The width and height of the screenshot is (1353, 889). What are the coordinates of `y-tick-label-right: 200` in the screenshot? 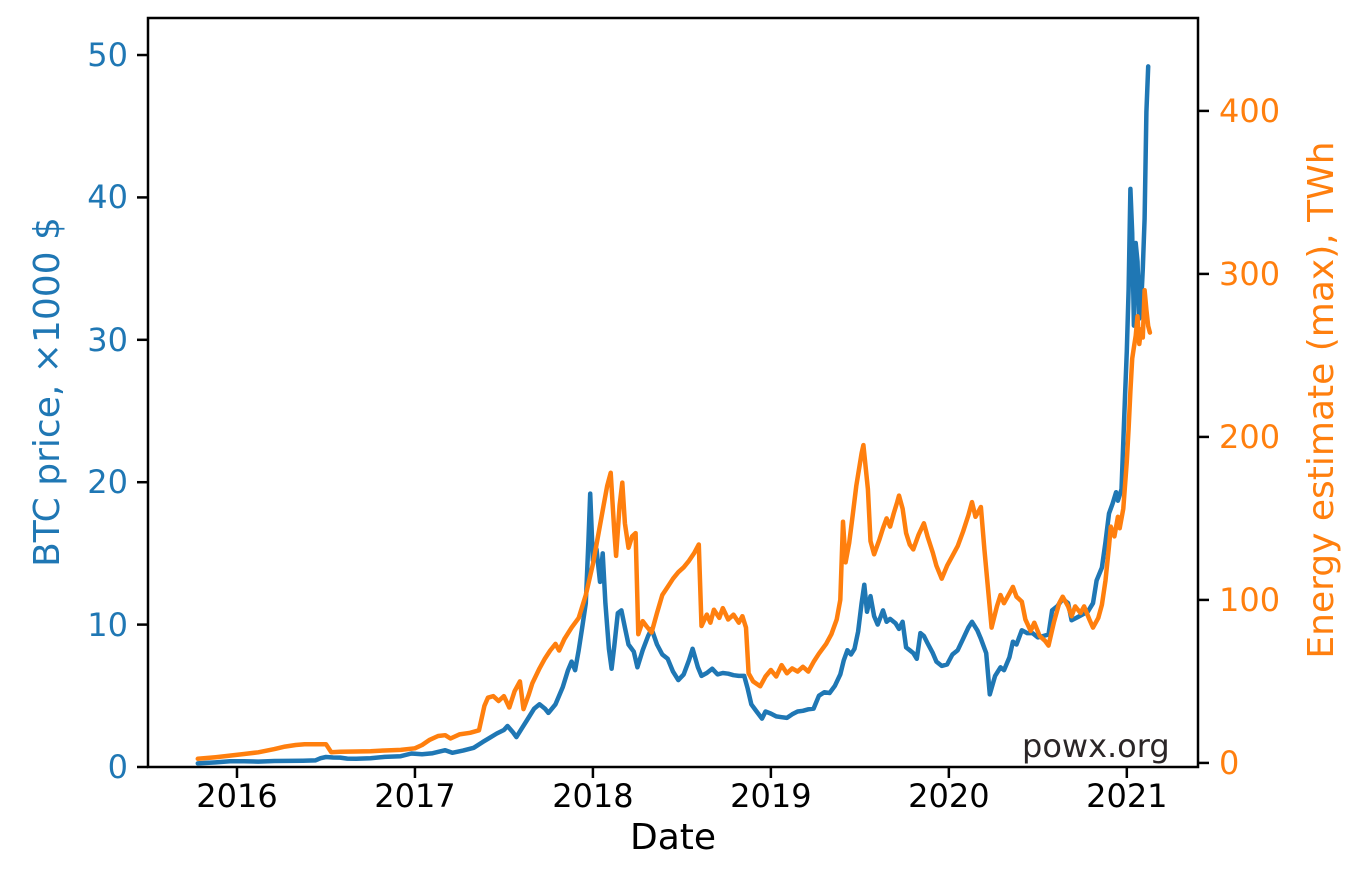 It's located at (1250, 436).